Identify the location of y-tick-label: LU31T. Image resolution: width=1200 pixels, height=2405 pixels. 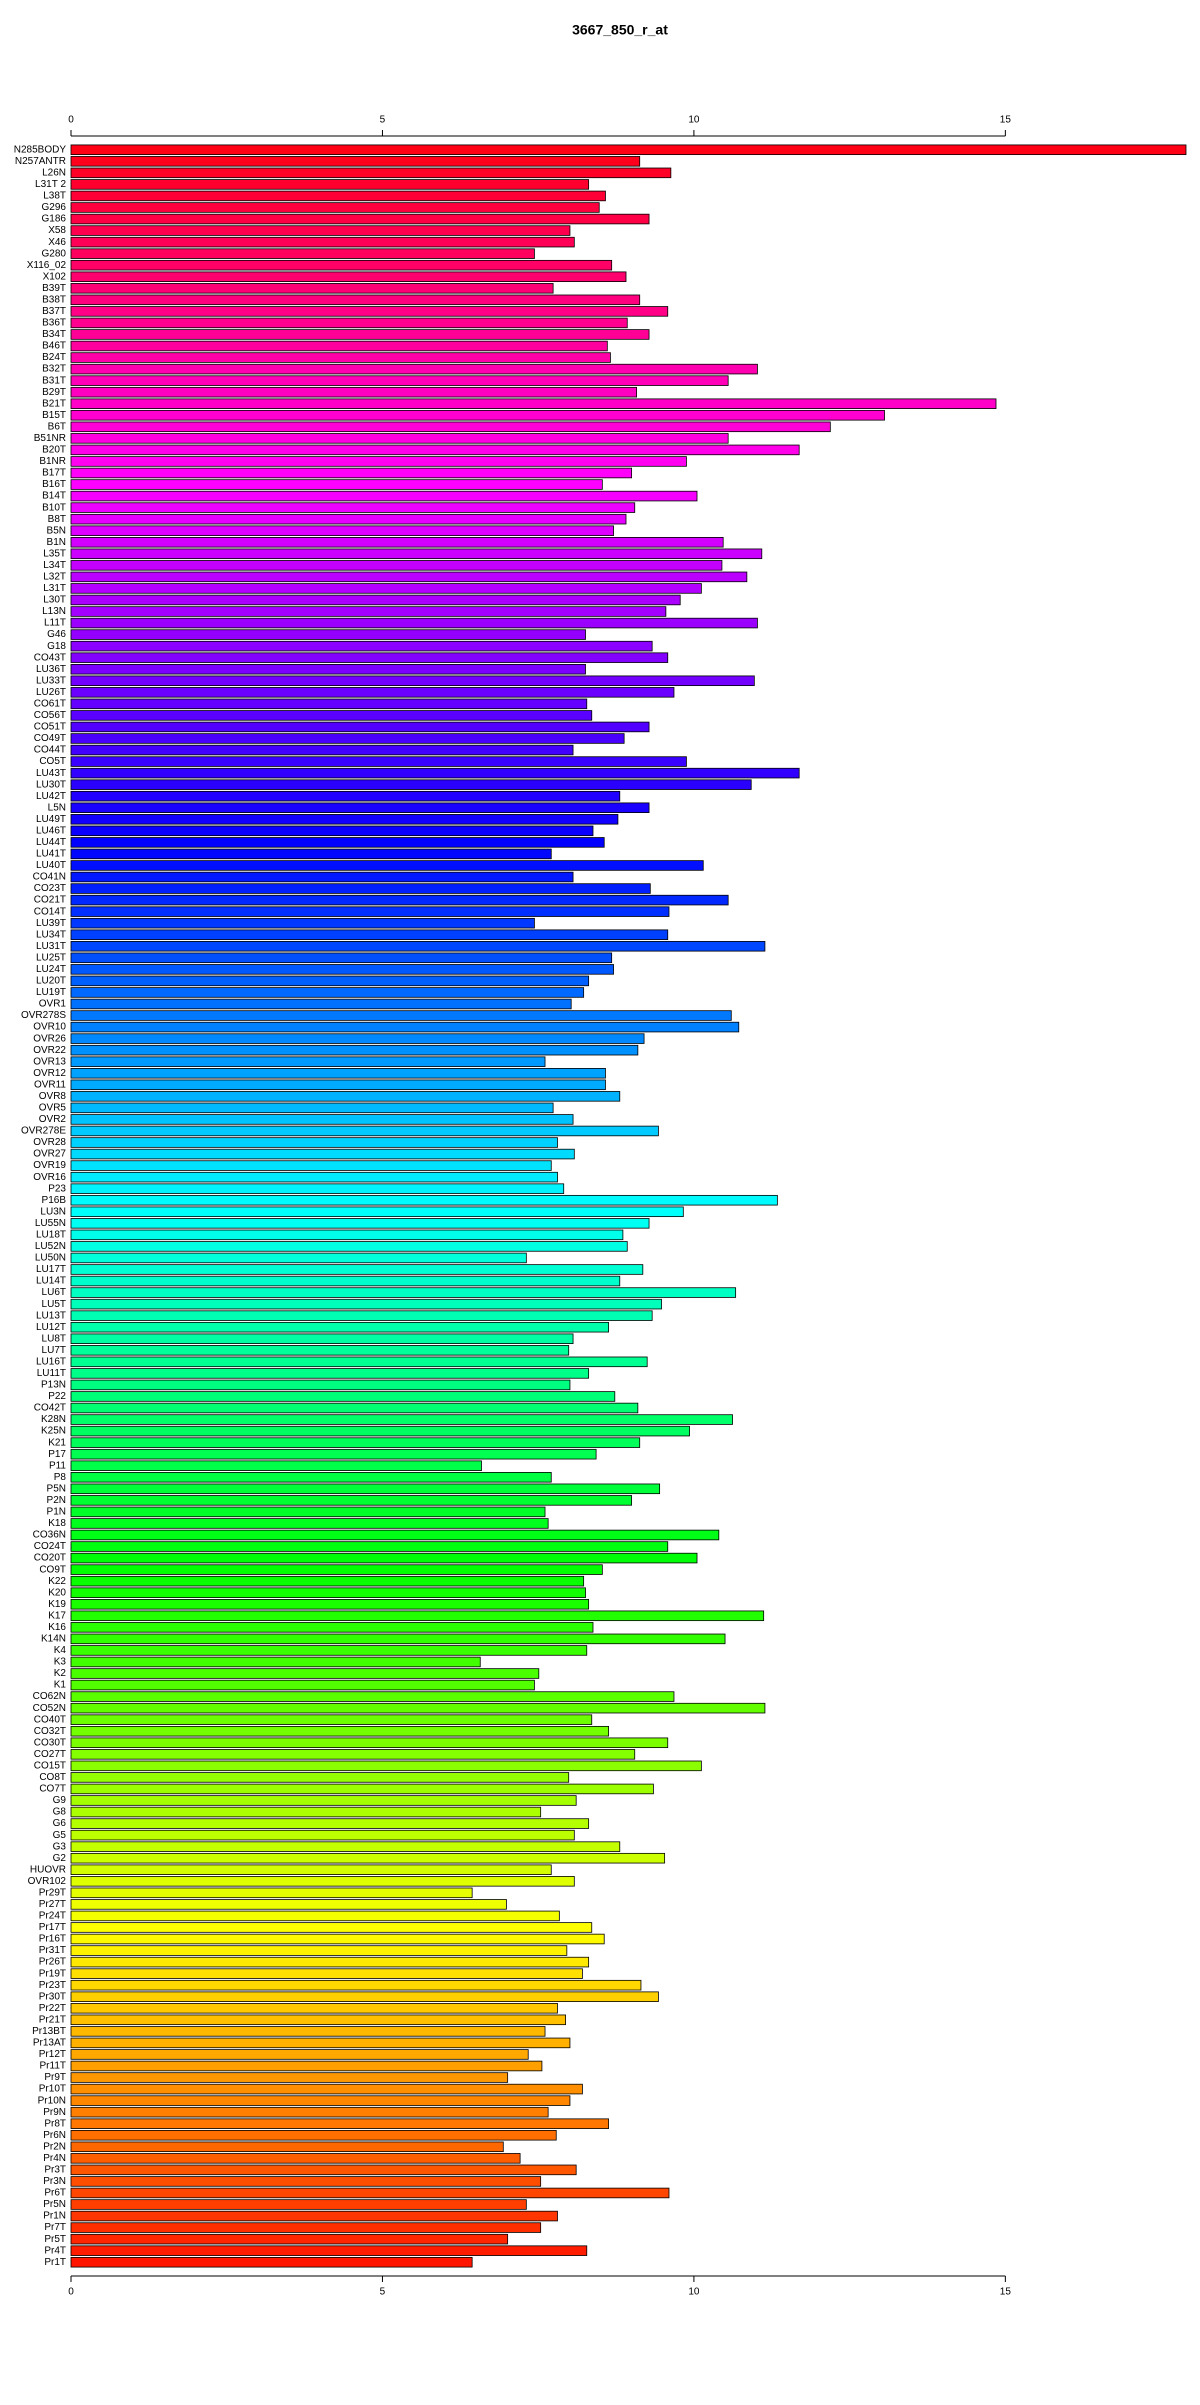
(51, 946).